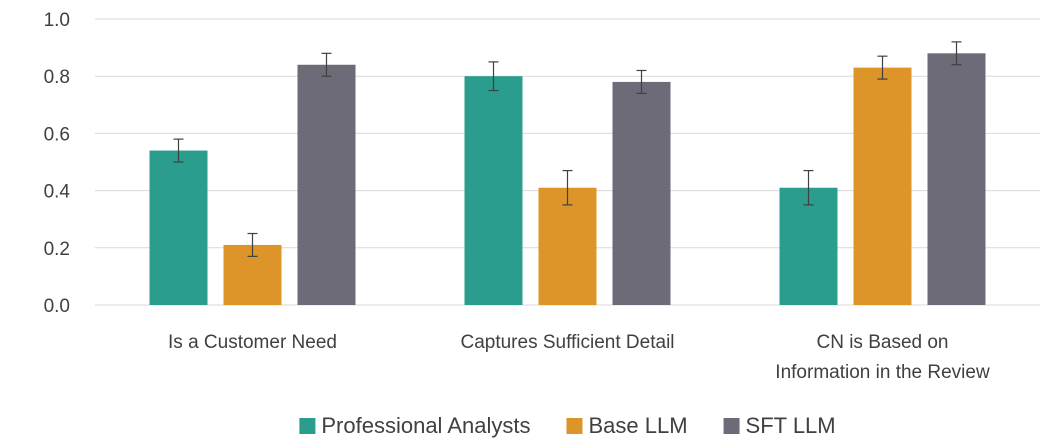 This screenshot has width=1053, height=439. What do you see at coordinates (57, 306) in the screenshot?
I see `y-tick-label: 0.0` at bounding box center [57, 306].